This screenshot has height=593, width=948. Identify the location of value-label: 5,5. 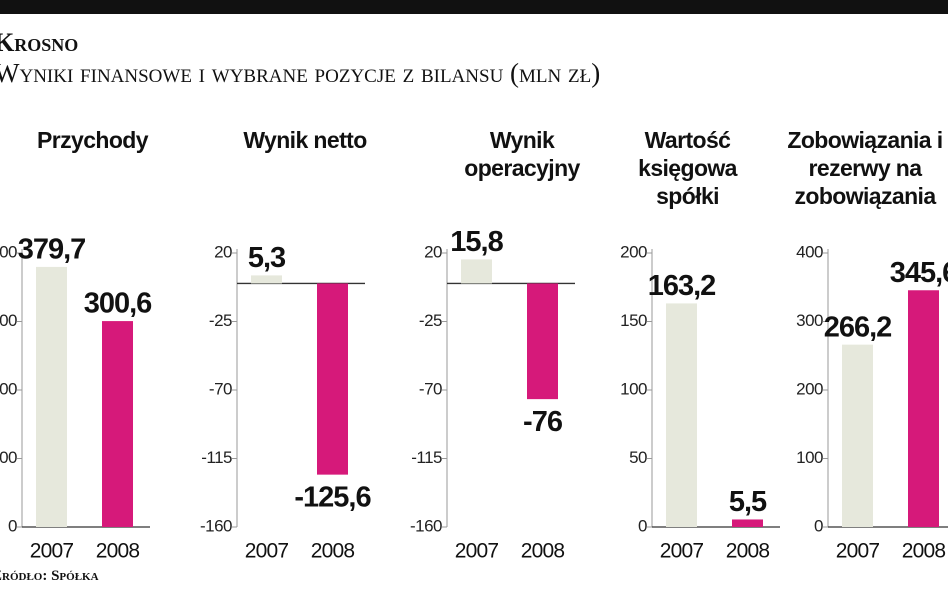
(748, 502).